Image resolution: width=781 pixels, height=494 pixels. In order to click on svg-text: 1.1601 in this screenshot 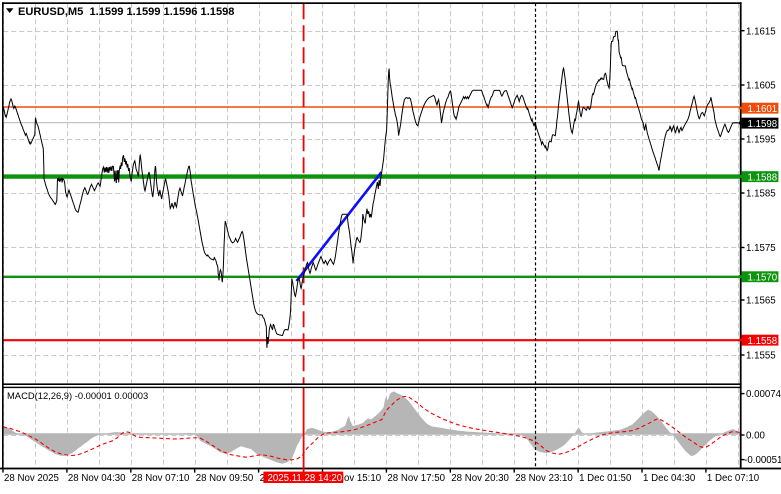, I will do `click(763, 109)`.